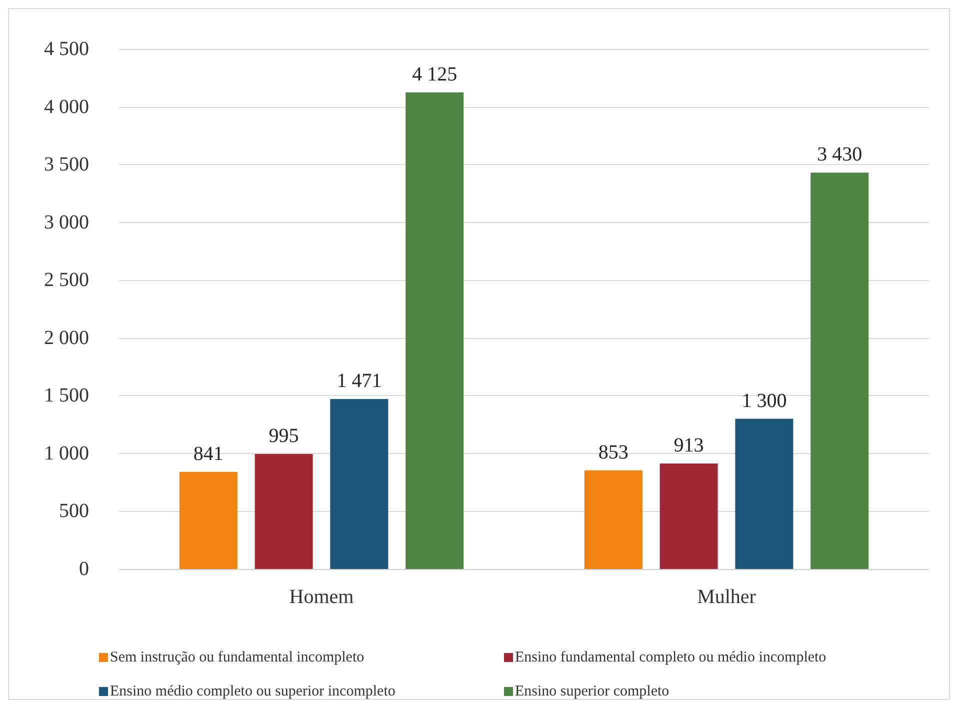 This screenshot has width=957, height=709. I want to click on y-tick-label: 3 000, so click(66, 222).